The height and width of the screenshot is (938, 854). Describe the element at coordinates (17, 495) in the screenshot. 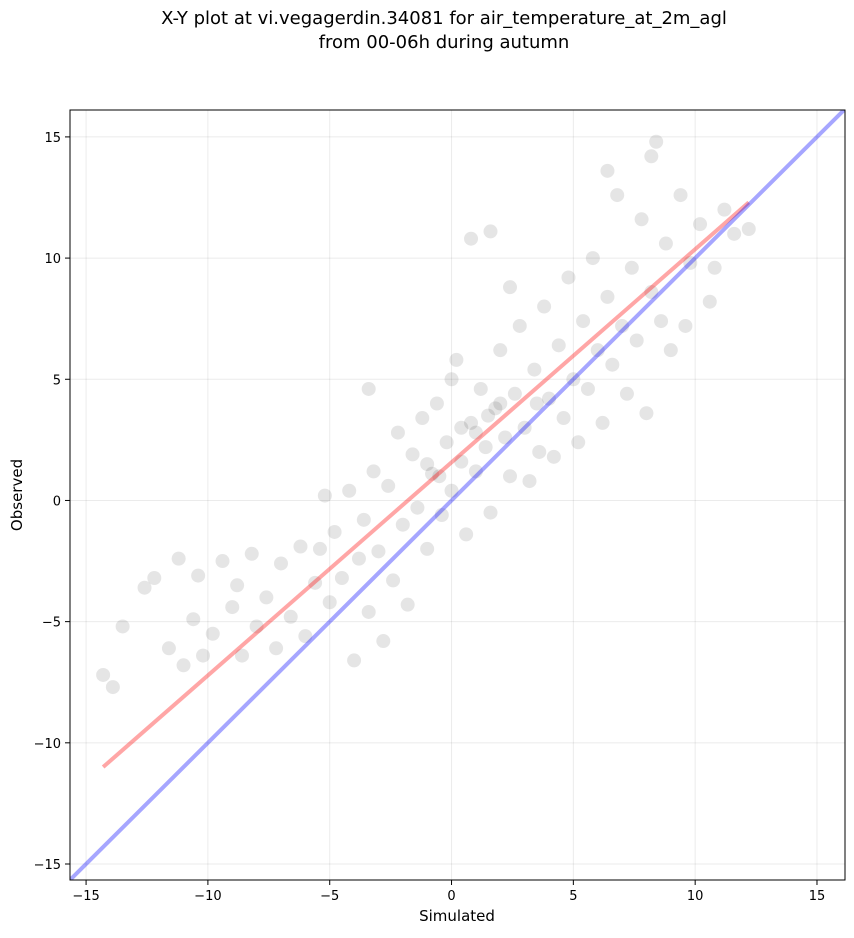

I see `y-axis-label: Observed` at that location.